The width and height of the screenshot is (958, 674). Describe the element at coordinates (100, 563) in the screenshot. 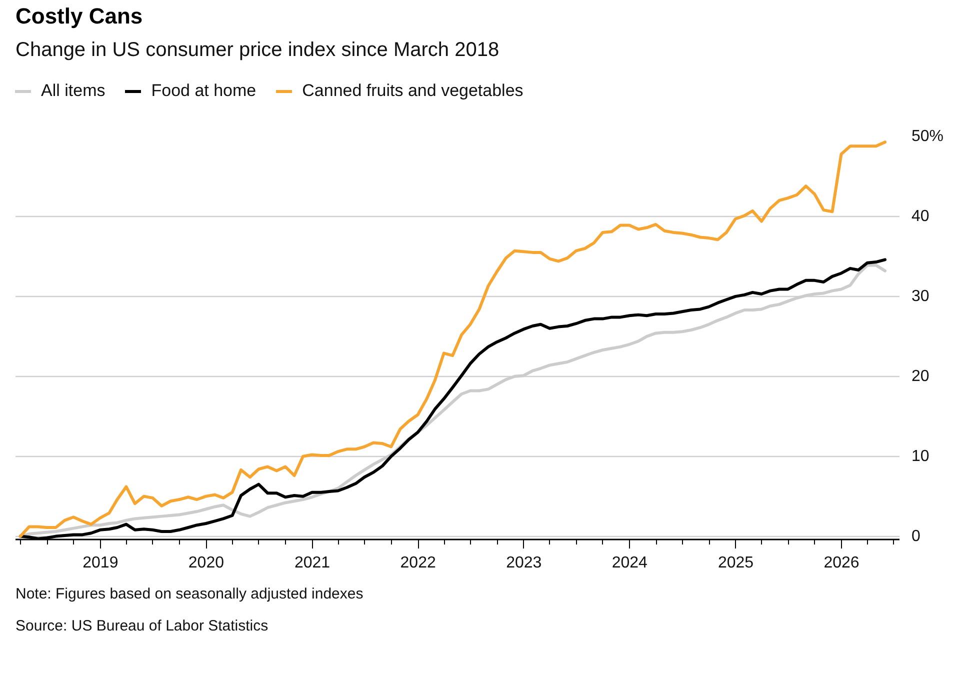

I see `x-tick-label: 2019` at that location.